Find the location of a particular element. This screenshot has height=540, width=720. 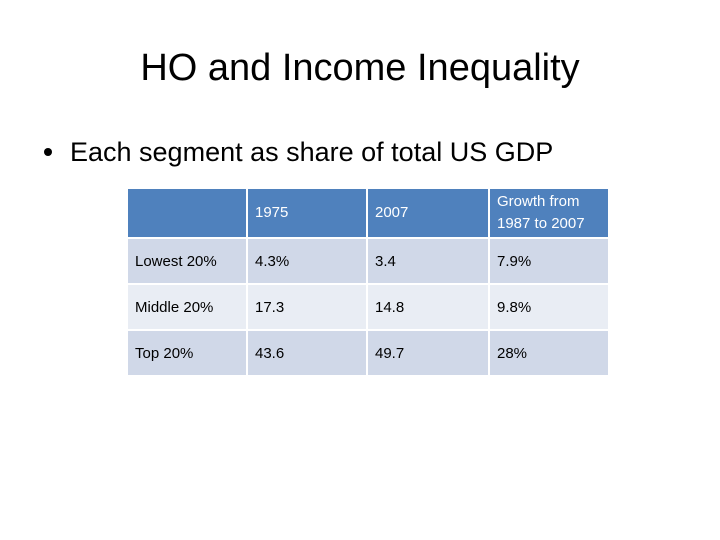

table-header-row: 1975 2007 Growth from 1987 to 2007 is located at coordinates (368, 213).